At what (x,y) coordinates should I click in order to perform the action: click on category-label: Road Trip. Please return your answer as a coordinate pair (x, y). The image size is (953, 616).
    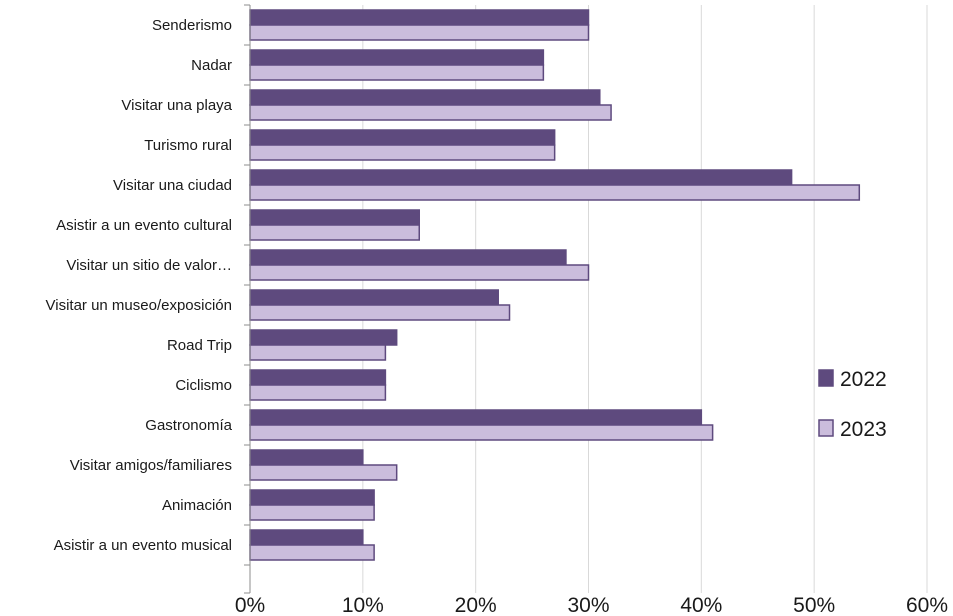
    Looking at the image, I should click on (199, 345).